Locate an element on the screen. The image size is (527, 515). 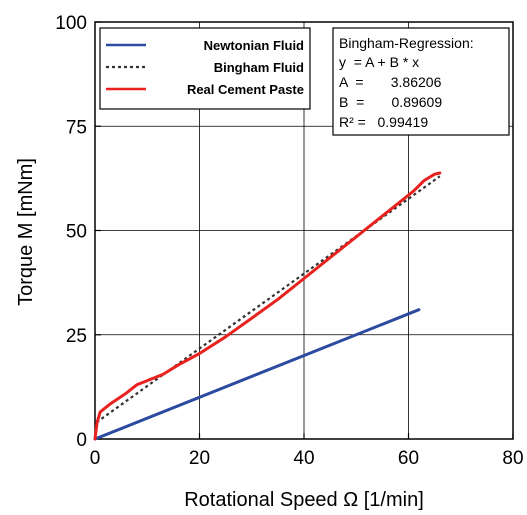
x-tick-label: 40 is located at coordinates (303, 458).